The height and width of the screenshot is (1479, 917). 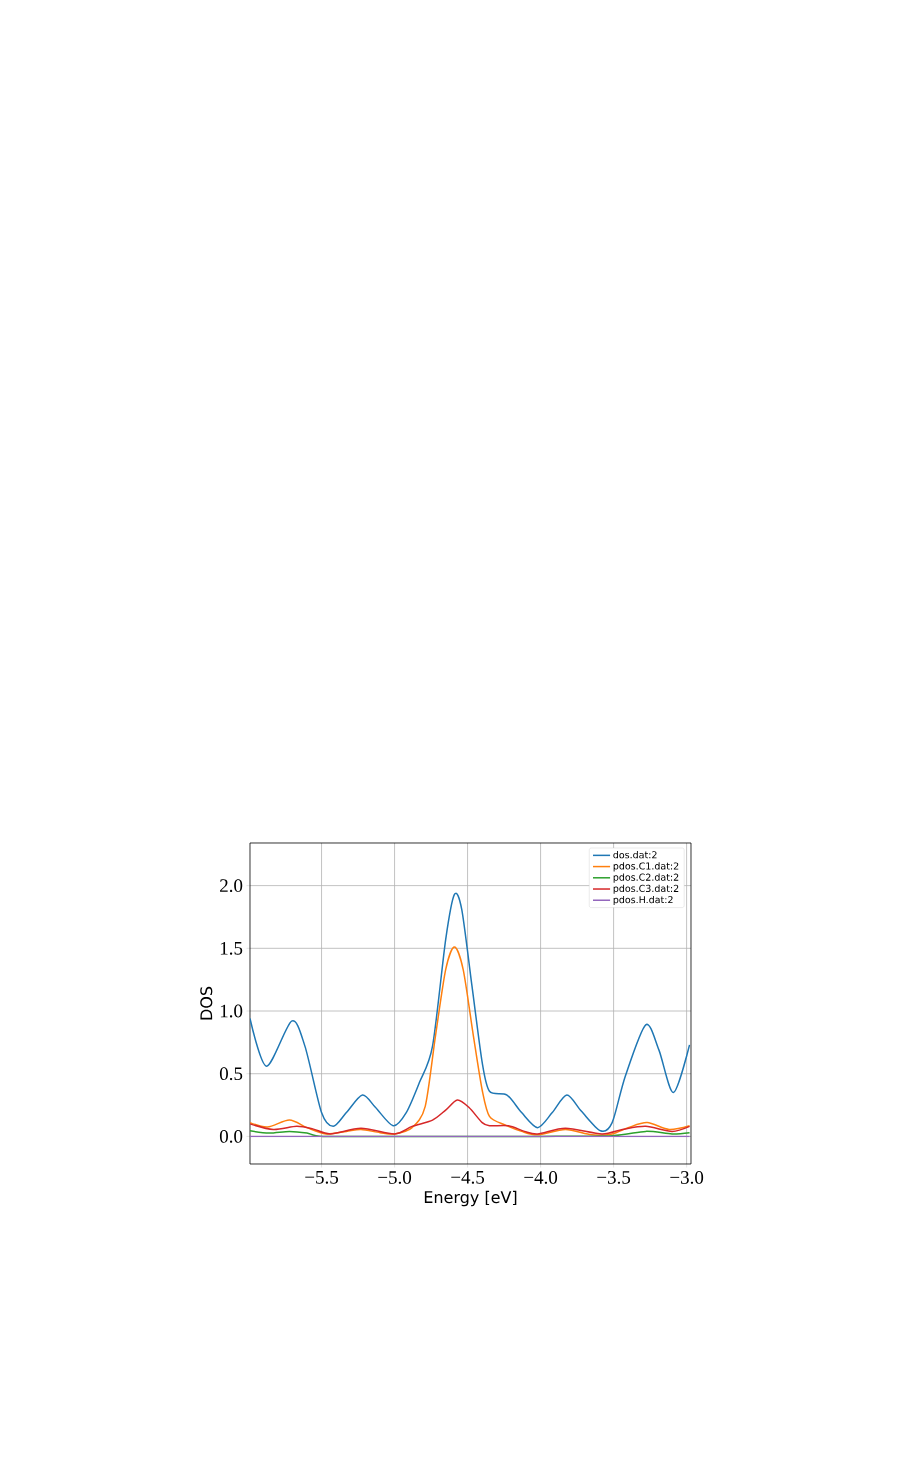 What do you see at coordinates (643, 900) in the screenshot?
I see `legend-label: pdos.H.dat:2` at bounding box center [643, 900].